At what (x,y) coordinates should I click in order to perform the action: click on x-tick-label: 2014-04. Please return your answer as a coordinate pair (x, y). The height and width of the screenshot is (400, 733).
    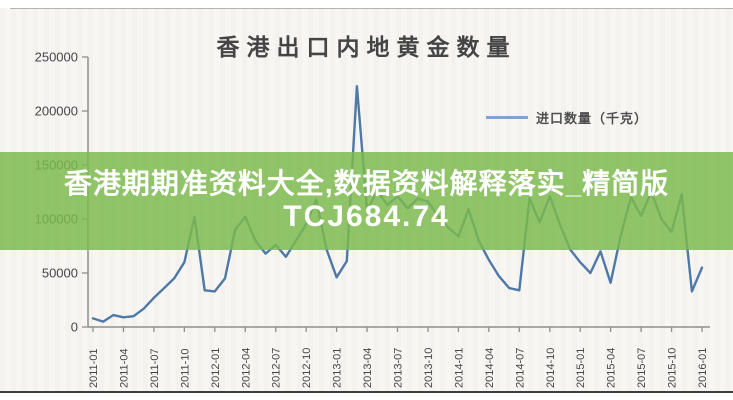
    Looking at the image, I should click on (490, 368).